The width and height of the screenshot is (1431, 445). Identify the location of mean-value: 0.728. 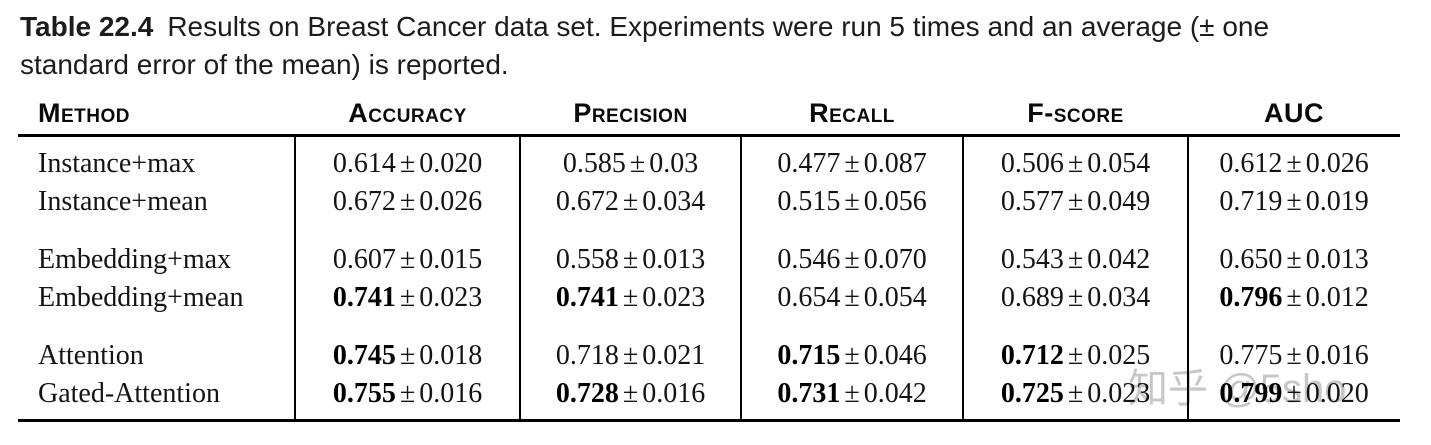
(587, 393).